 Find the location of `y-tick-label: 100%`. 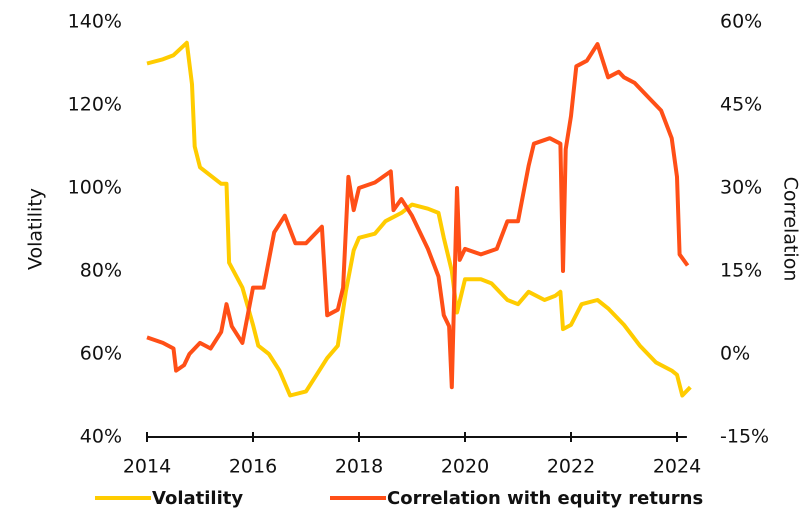

y-tick-label: 100% is located at coordinates (95, 188).